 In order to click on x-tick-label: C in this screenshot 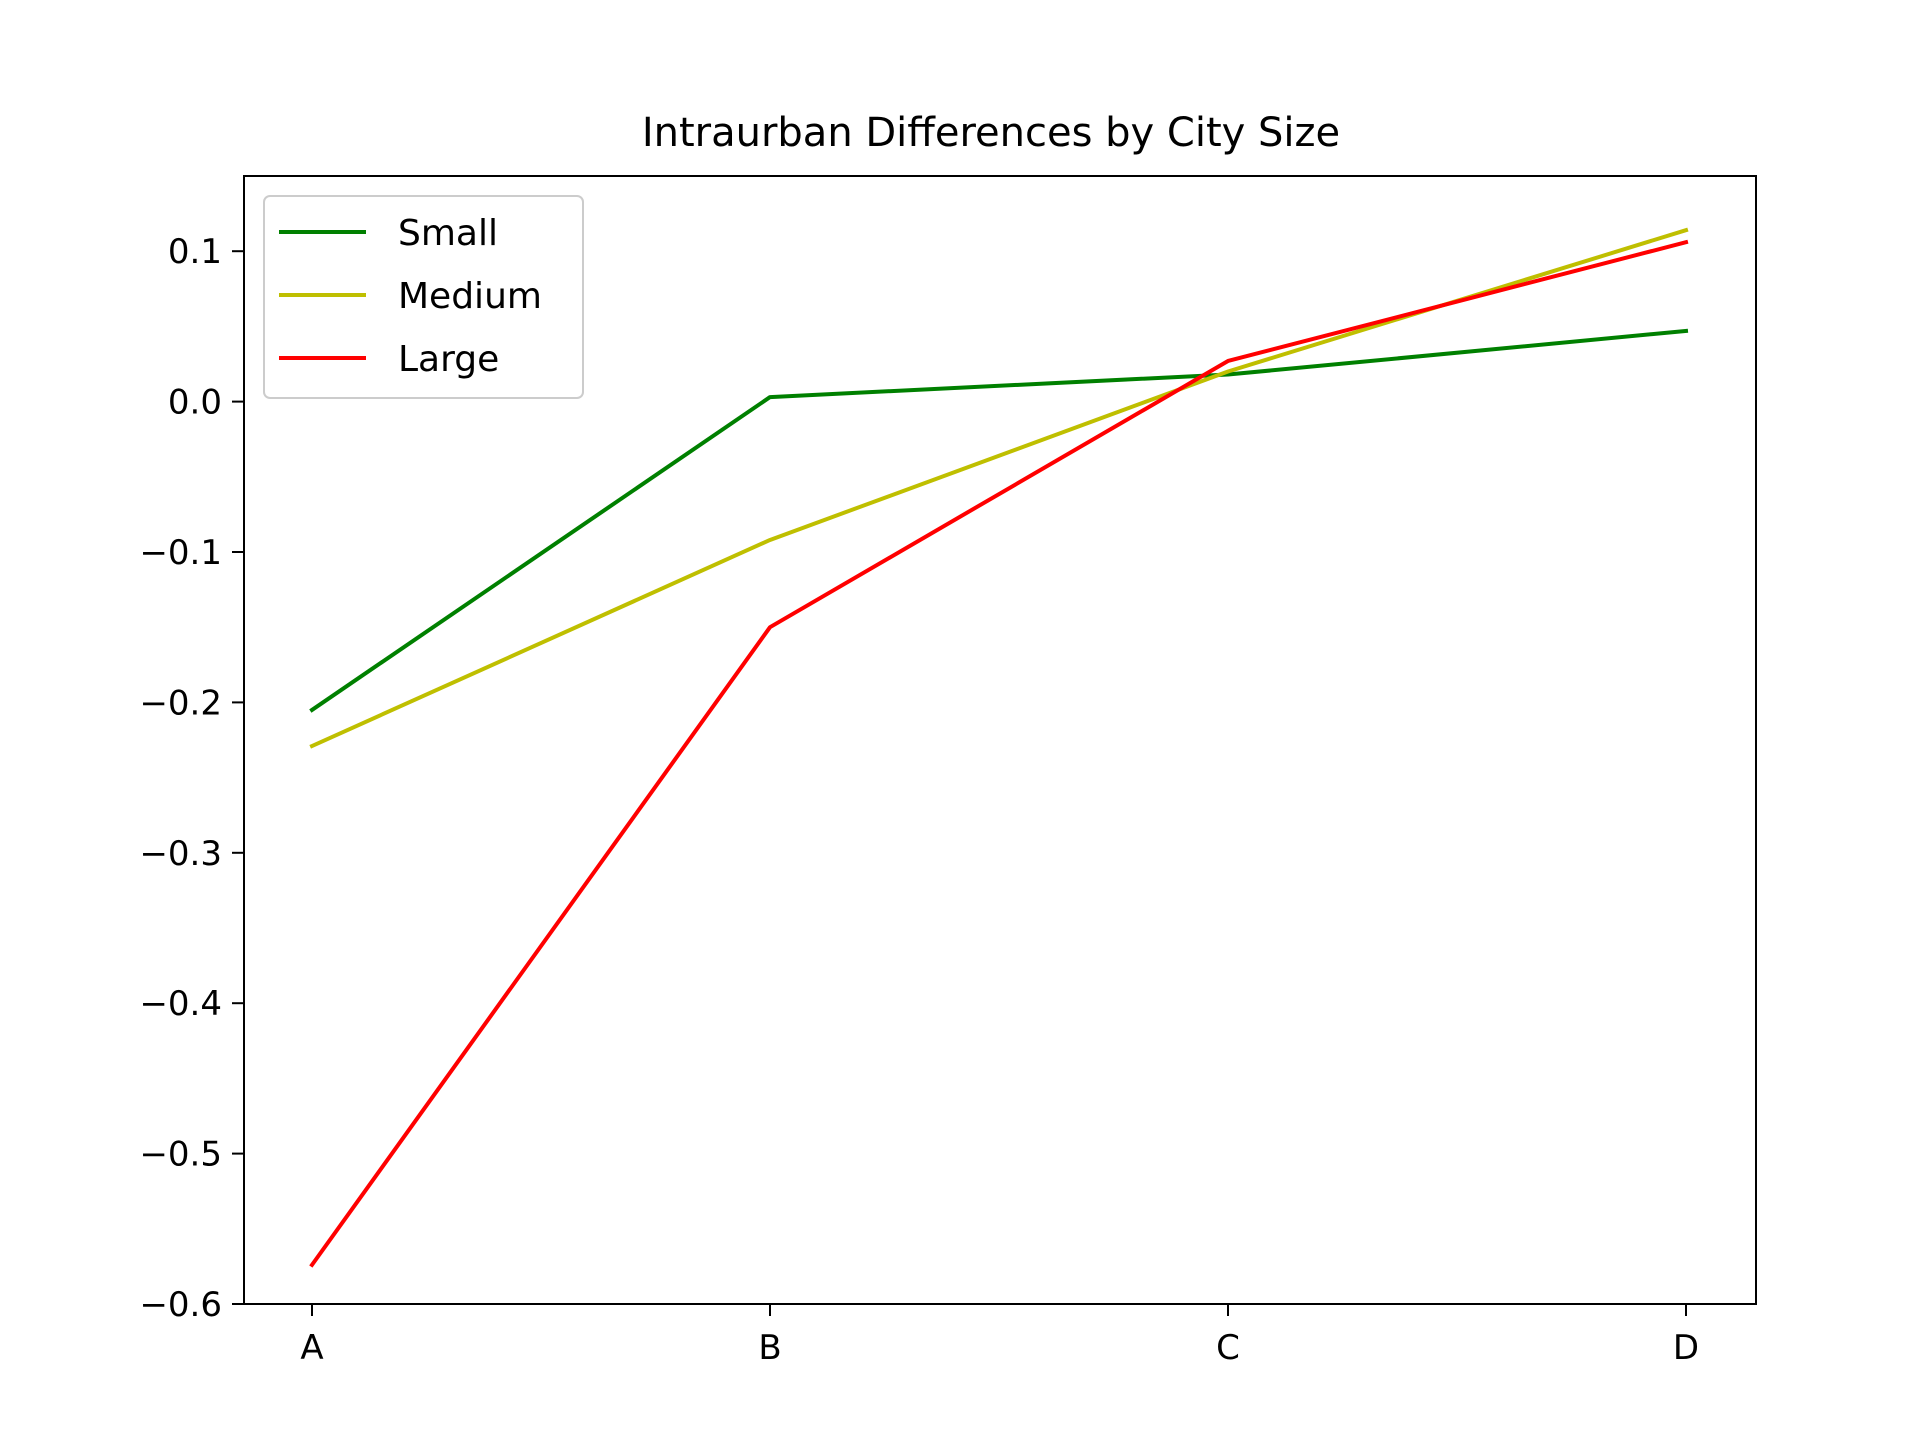, I will do `click(1228, 1348)`.